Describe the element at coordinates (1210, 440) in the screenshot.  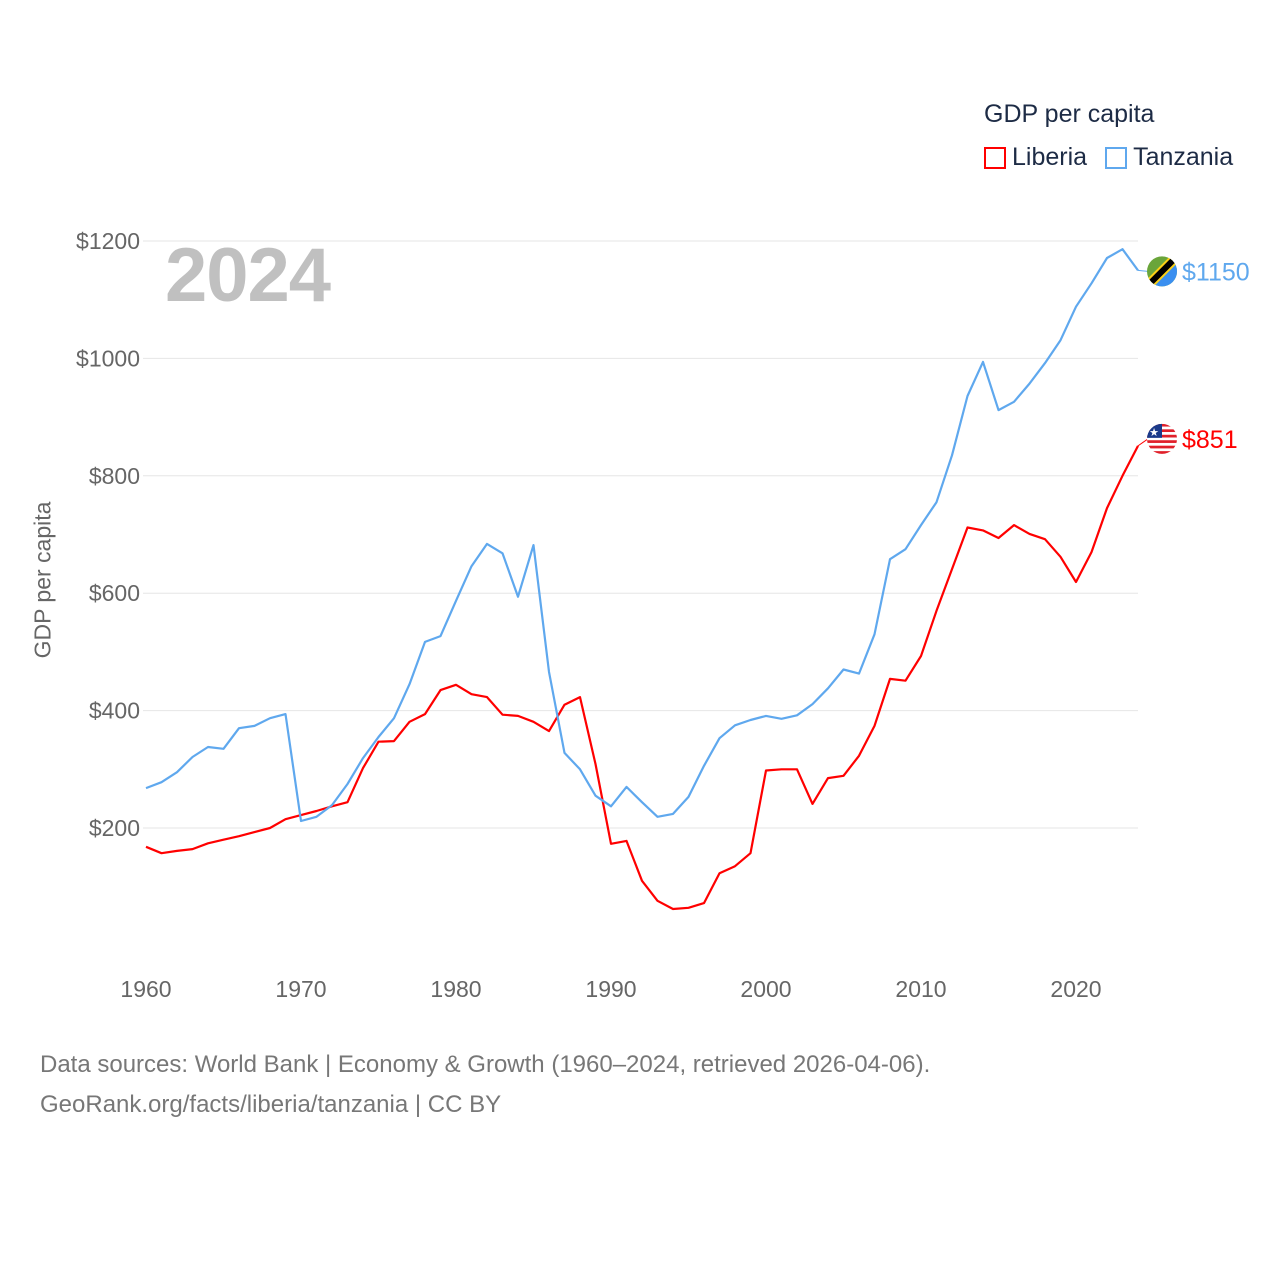
I see `end-value-label-liberia: $851` at that location.